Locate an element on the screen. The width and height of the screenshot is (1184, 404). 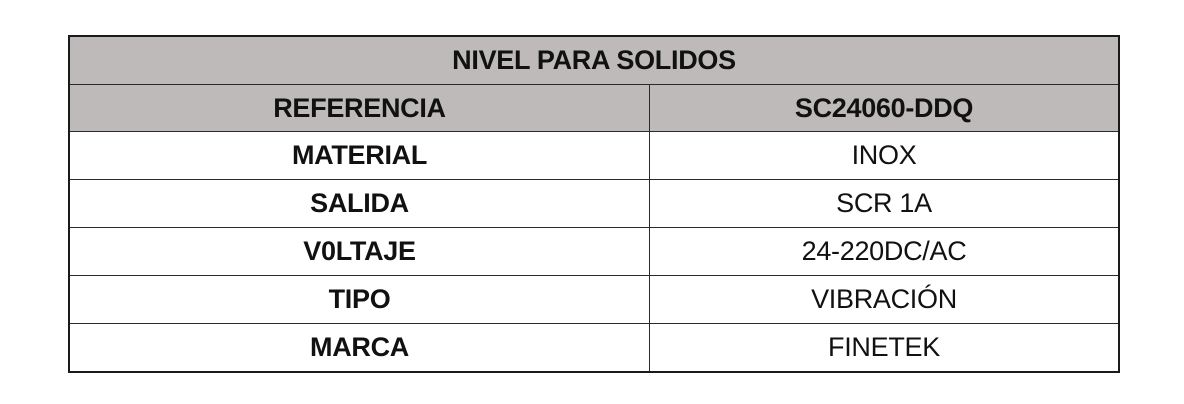
table-row: SALIDA SCR 1A is located at coordinates (594, 203).